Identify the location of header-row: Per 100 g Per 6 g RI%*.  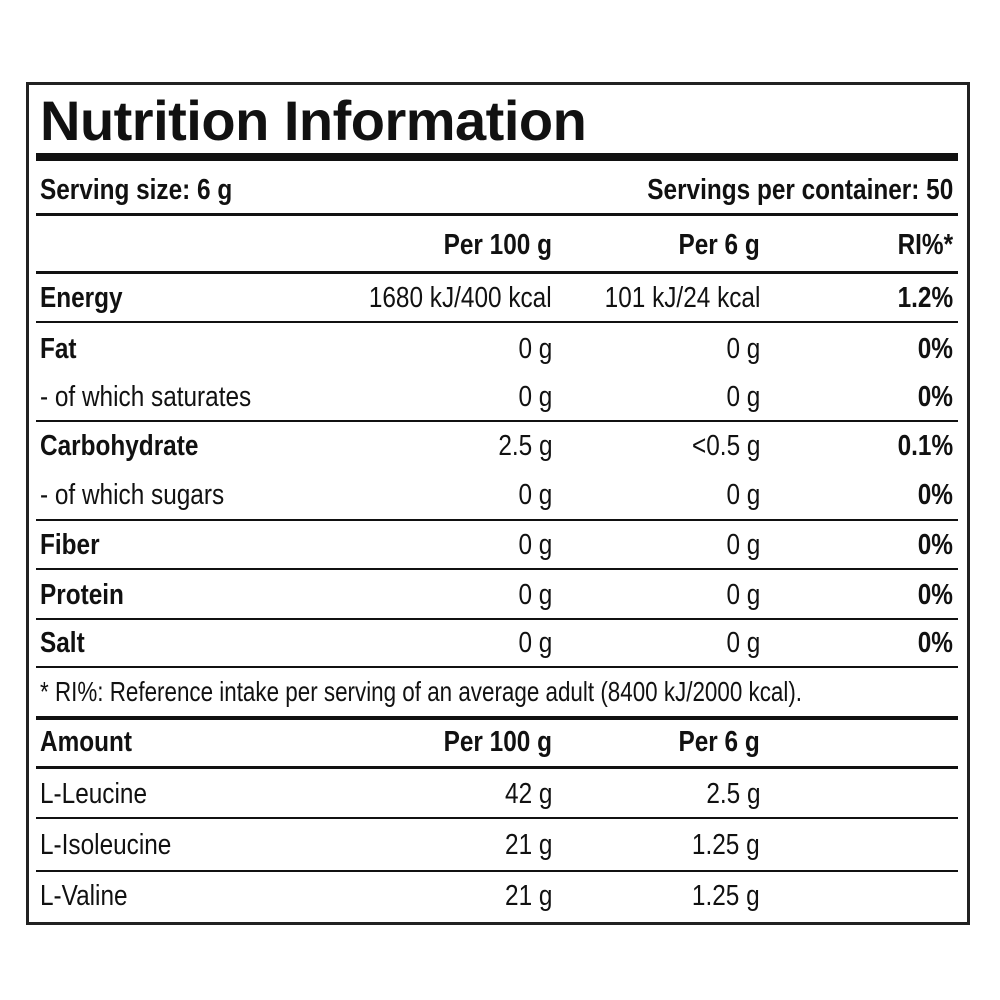
(500, 245).